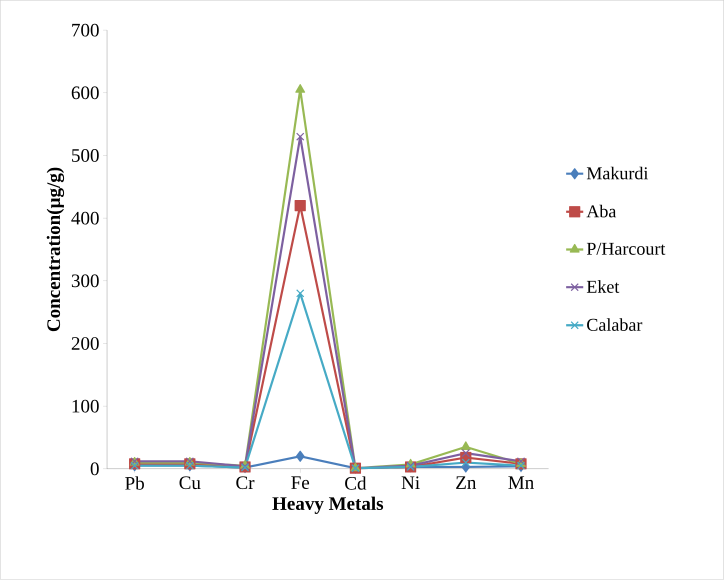 Image resolution: width=724 pixels, height=580 pixels. I want to click on x-axis-title: Heavy Metals, so click(328, 505).